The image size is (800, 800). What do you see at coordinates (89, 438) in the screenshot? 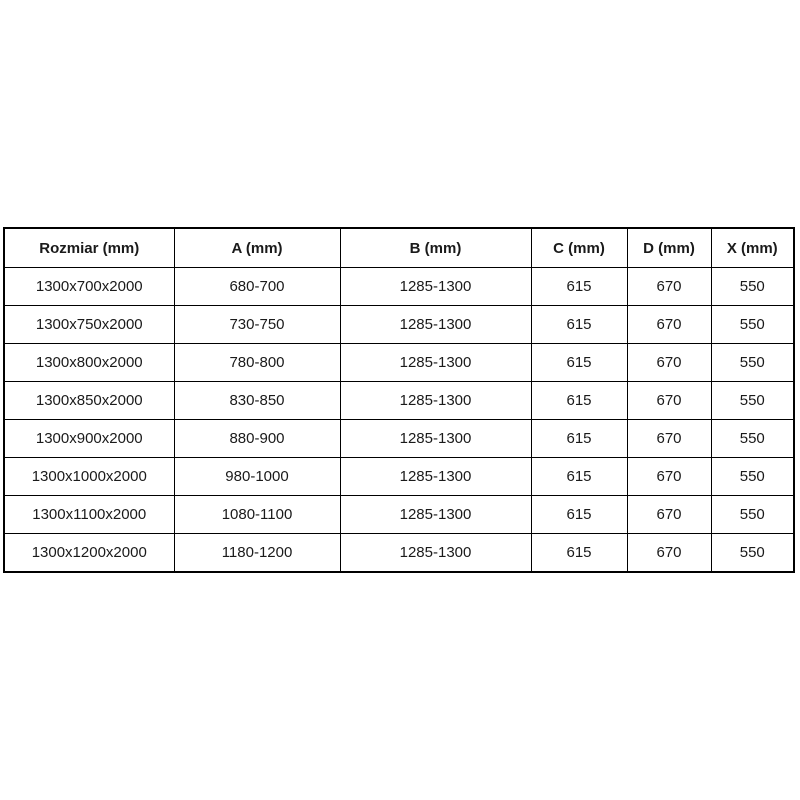
I see `table-cell: 1300x900x2000` at bounding box center [89, 438].